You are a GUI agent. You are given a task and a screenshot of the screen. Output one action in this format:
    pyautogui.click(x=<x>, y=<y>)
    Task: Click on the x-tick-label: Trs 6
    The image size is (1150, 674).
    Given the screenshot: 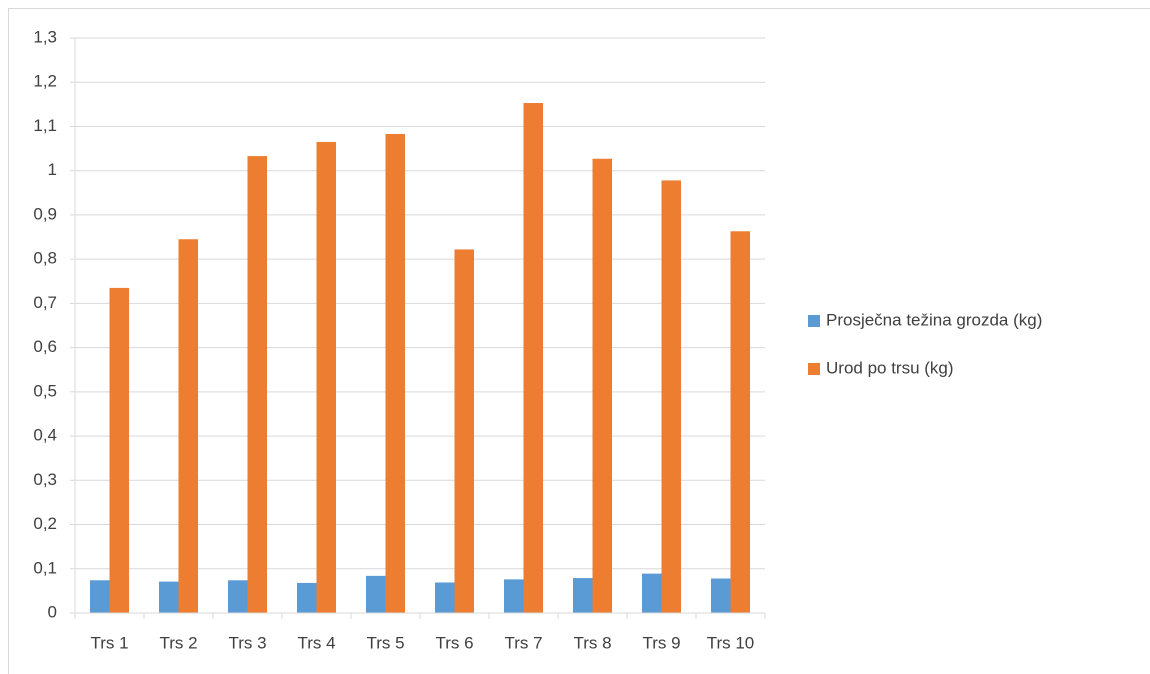 What is the action you would take?
    pyautogui.click(x=454, y=642)
    